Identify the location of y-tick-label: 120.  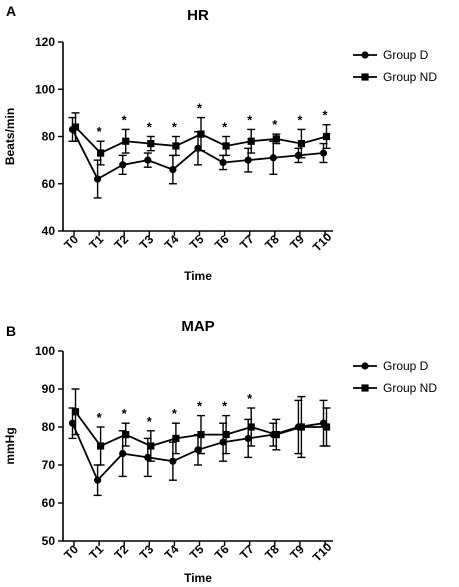
(45, 42).